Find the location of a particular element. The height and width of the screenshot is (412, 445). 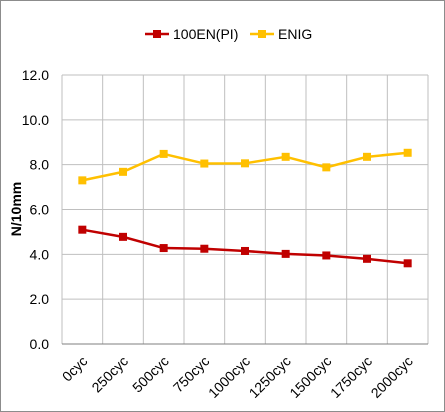

x-tick-label: 250cyc is located at coordinates (109, 374).